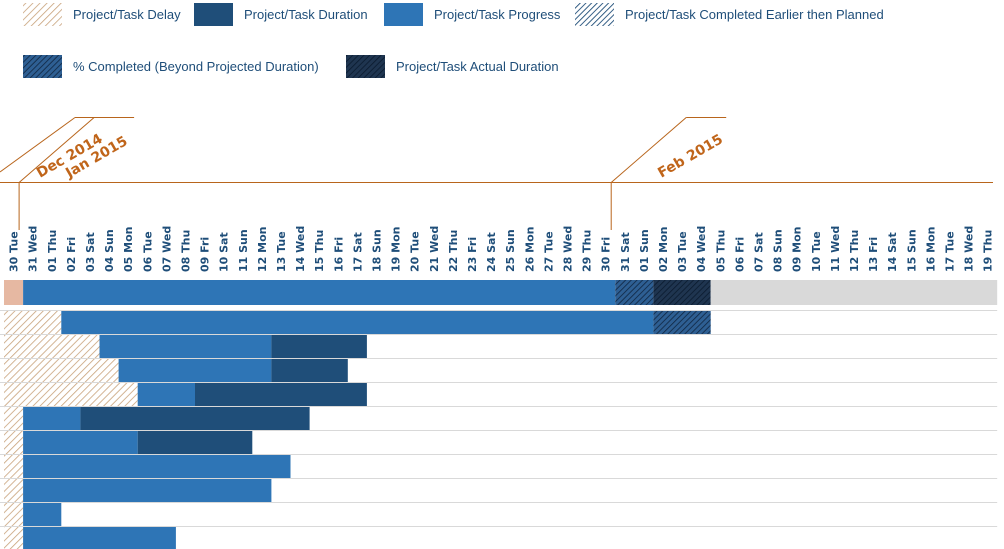 The width and height of the screenshot is (1004, 549). What do you see at coordinates (854, 292) in the screenshot?
I see `summary-bar-remaining` at bounding box center [854, 292].